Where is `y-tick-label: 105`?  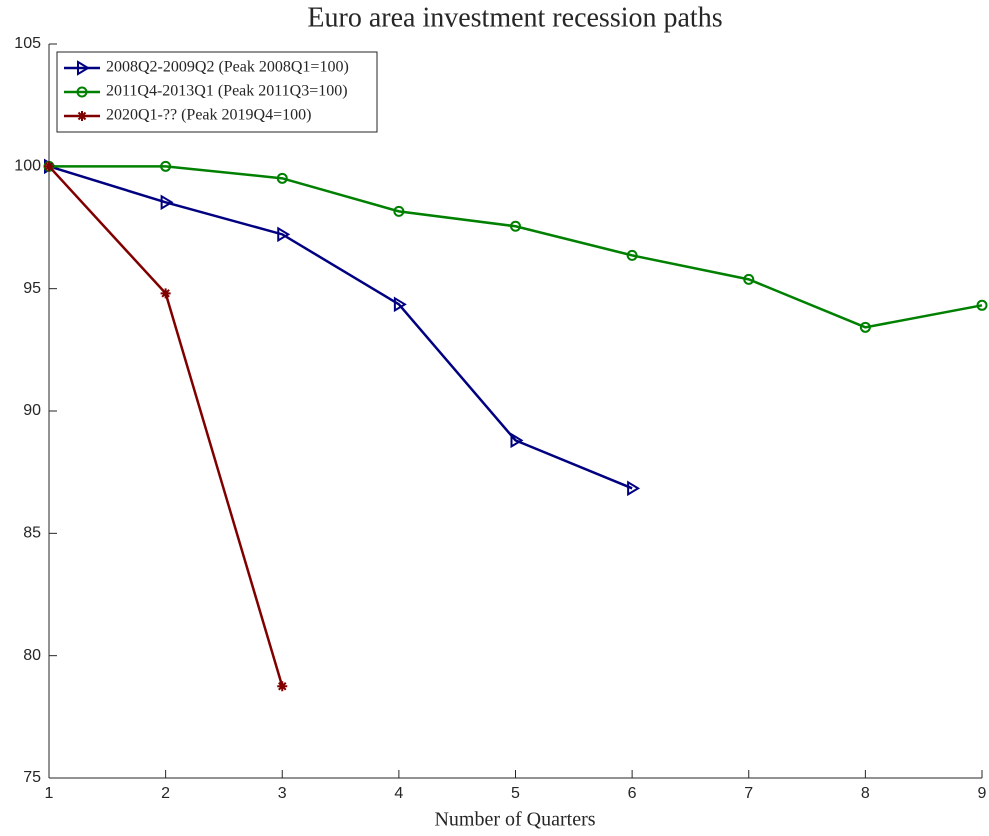 y-tick-label: 105 is located at coordinates (27, 43).